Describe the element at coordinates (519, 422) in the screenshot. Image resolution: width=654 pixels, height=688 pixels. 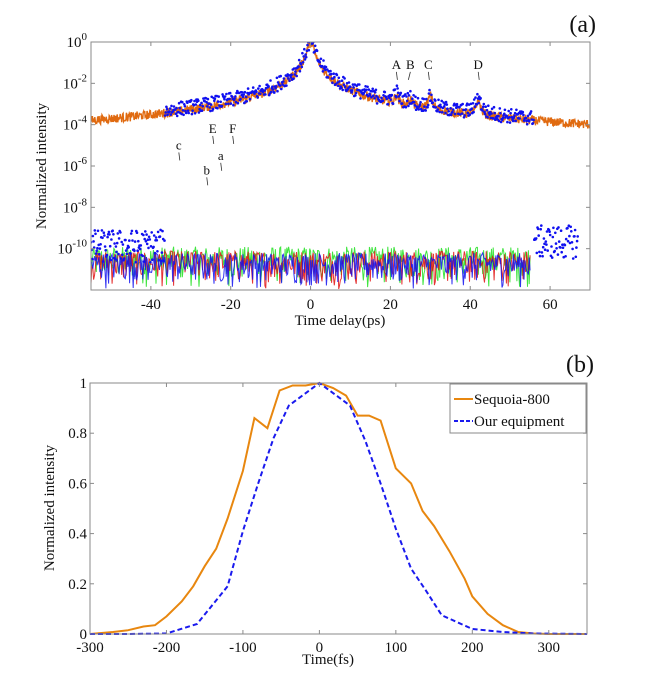
I see `legend-label-our-equipment: Our equipment` at that location.